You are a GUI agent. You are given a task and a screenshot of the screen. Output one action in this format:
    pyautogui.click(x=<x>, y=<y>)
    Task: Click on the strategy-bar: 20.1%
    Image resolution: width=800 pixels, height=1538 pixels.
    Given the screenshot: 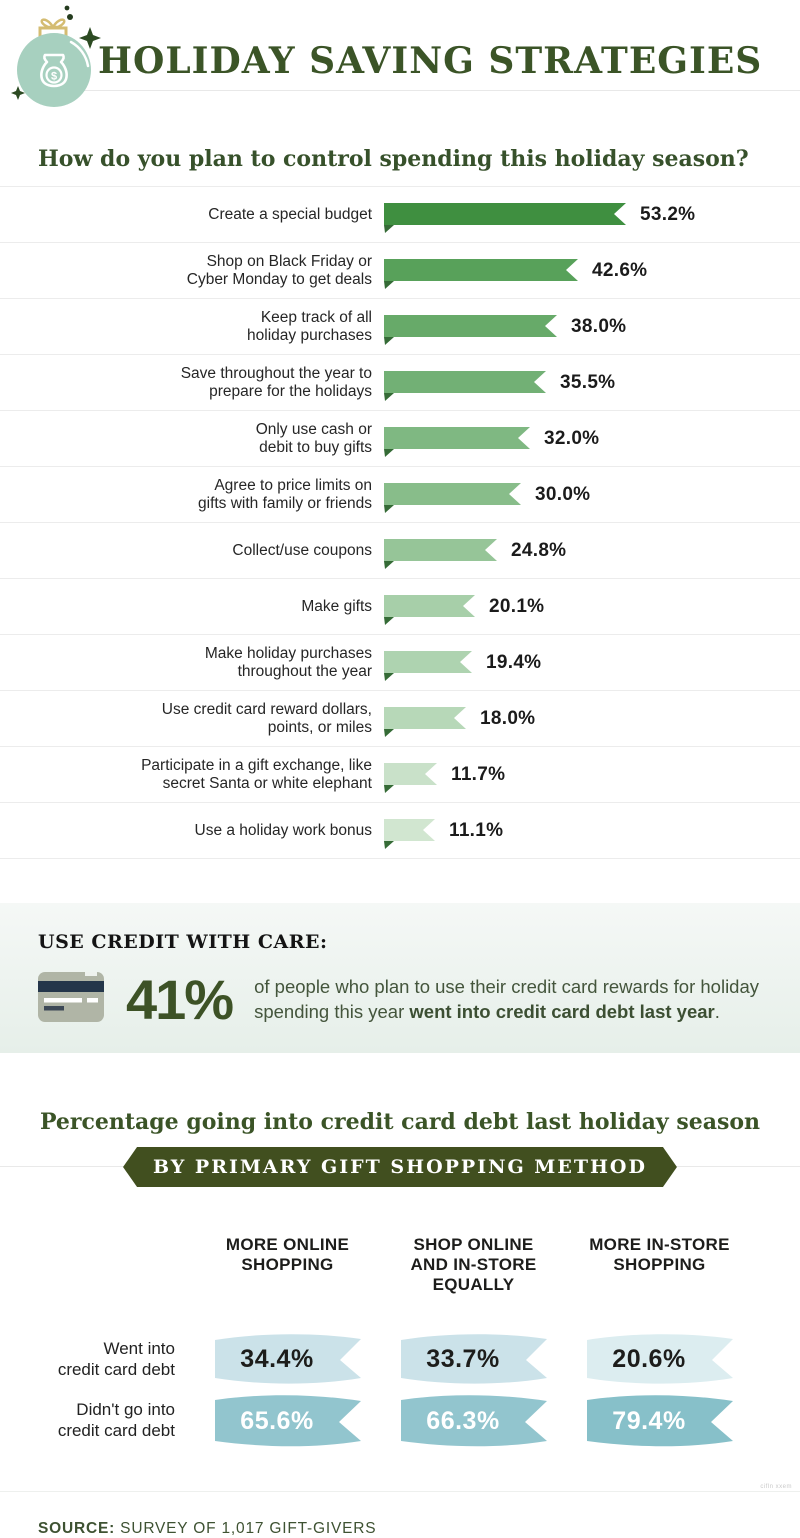 What is the action you would take?
    pyautogui.click(x=464, y=608)
    